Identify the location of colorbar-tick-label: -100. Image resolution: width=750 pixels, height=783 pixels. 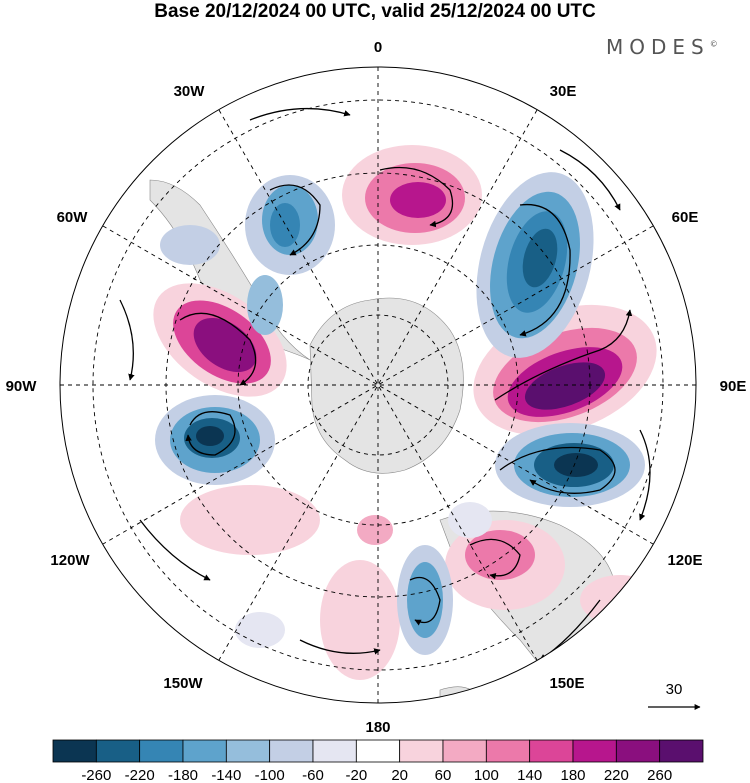
(270, 775).